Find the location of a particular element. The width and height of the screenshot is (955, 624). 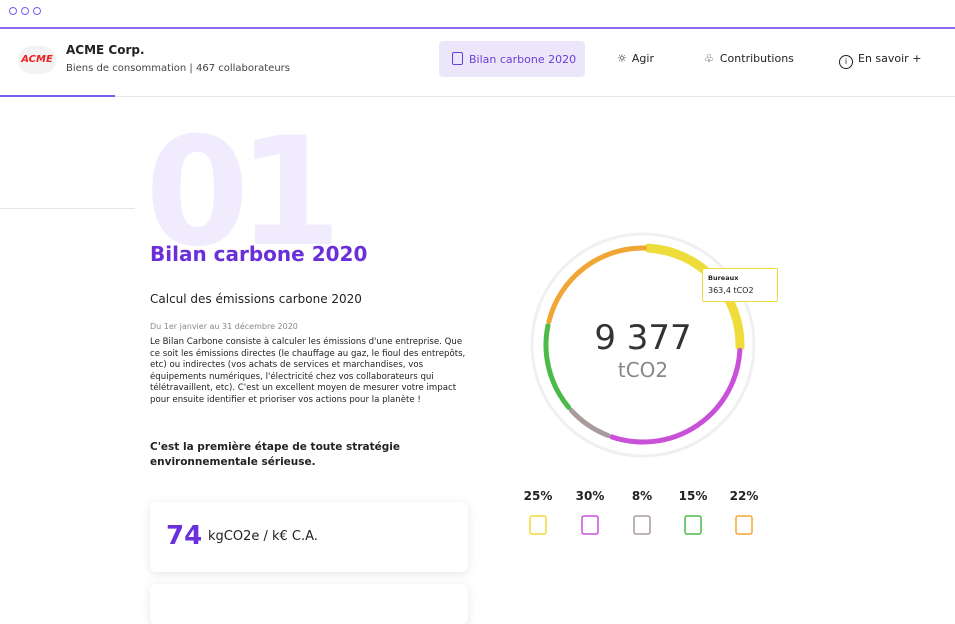

logo: ACME is located at coordinates (37, 60).